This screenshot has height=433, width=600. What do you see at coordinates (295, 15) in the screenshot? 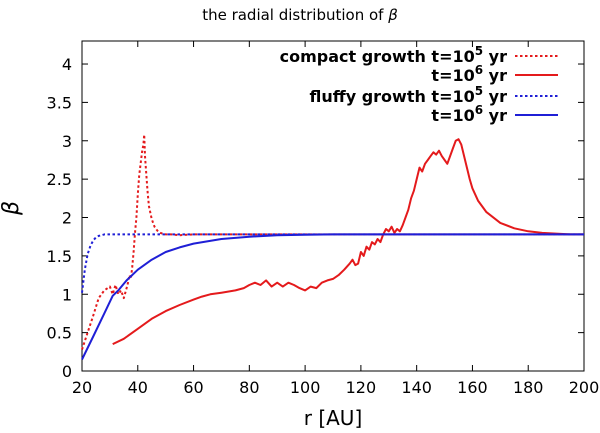
I see `chart-title-text: the radial distribution of` at bounding box center [295, 15].